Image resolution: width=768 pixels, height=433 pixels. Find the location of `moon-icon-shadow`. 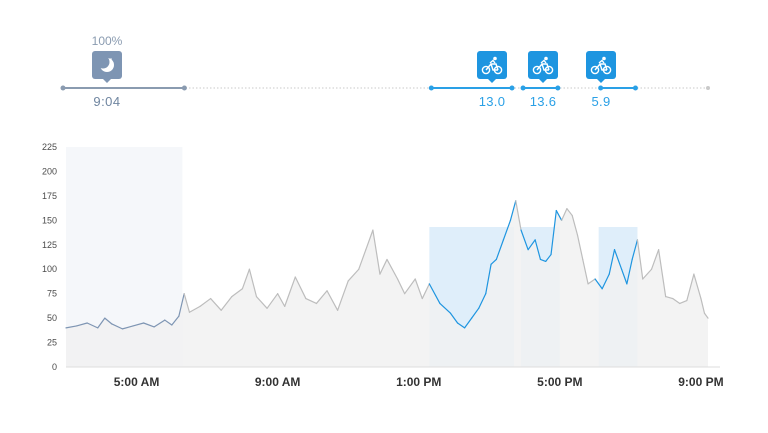

moon-icon-shadow is located at coordinates (103, 62).